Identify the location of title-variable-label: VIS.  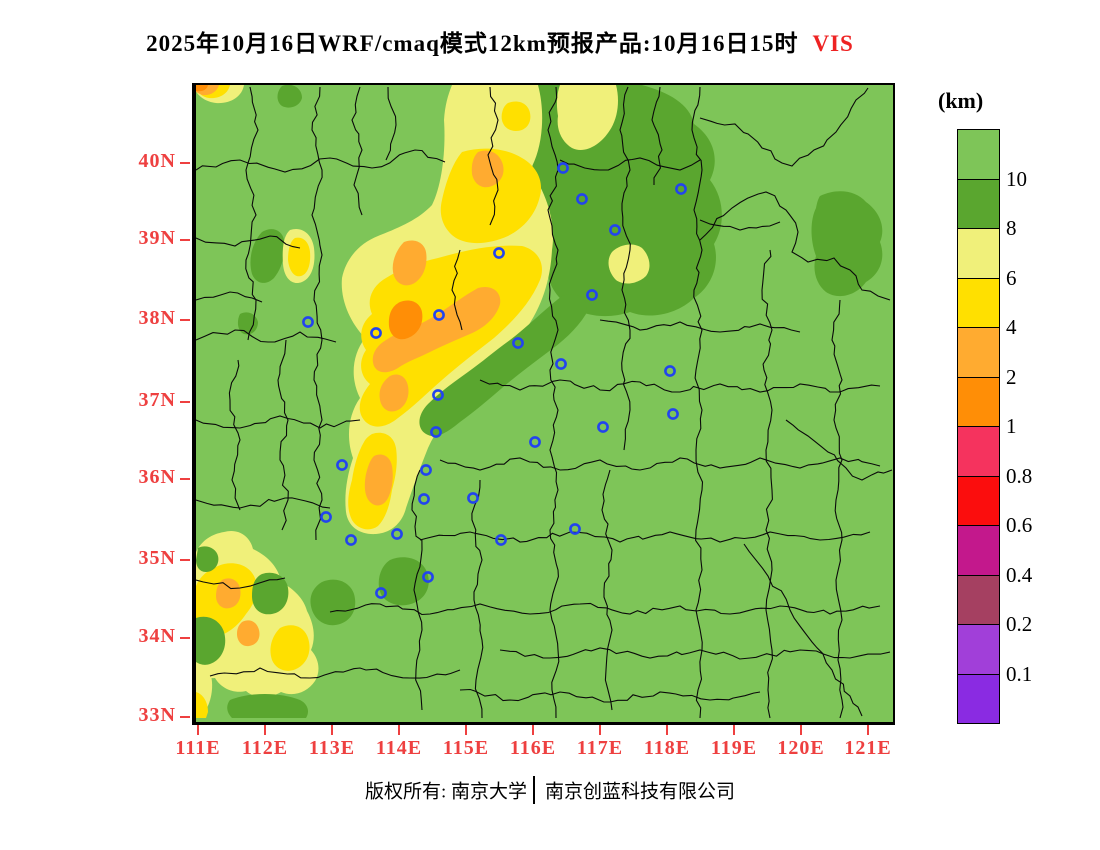
(833, 43).